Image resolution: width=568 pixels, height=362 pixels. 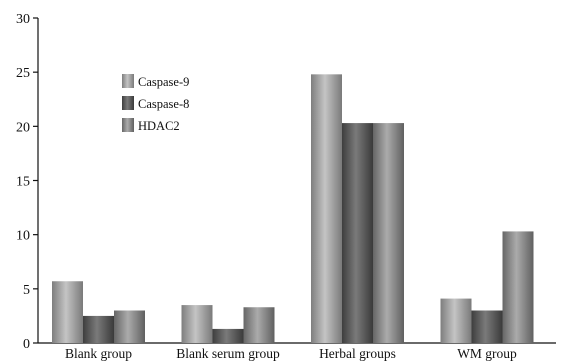 What do you see at coordinates (456, 320) in the screenshot?
I see `bar-caspase-9-wm-group` at bounding box center [456, 320].